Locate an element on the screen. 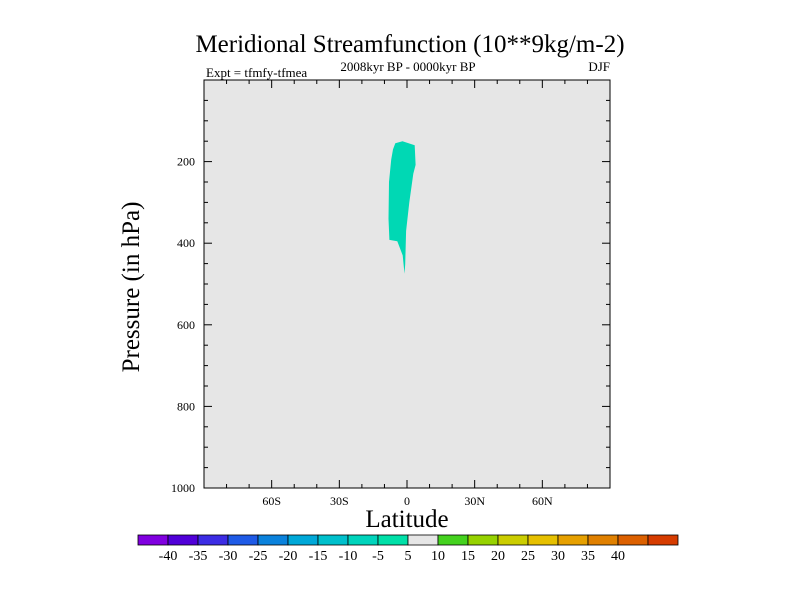 The image size is (800, 600). colorbar-label: 25 is located at coordinates (528, 556).